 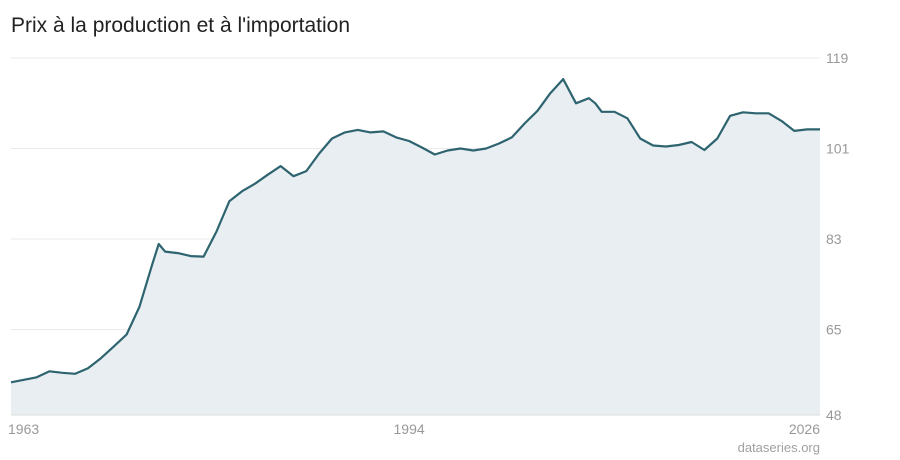 I want to click on x-tick-labels: 1963 1994 2026, so click(x=414, y=429).